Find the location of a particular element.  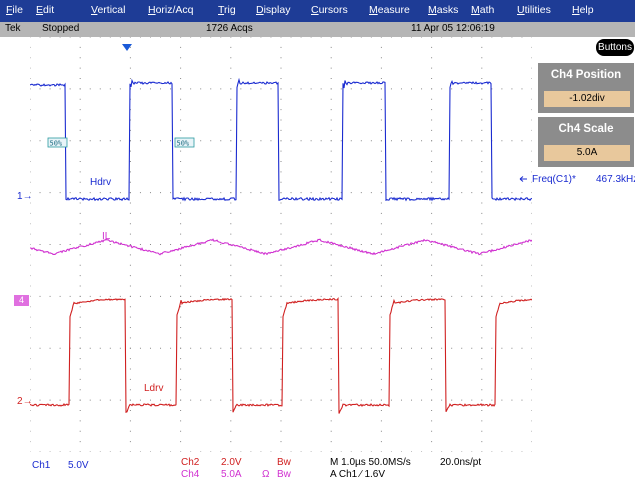

ch4-name: Ch4 is located at coordinates (190, 474).